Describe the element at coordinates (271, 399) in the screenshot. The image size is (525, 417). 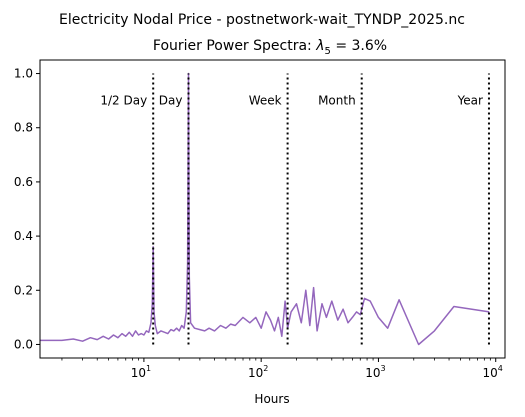
I see `x-axis-label: Hours` at that location.